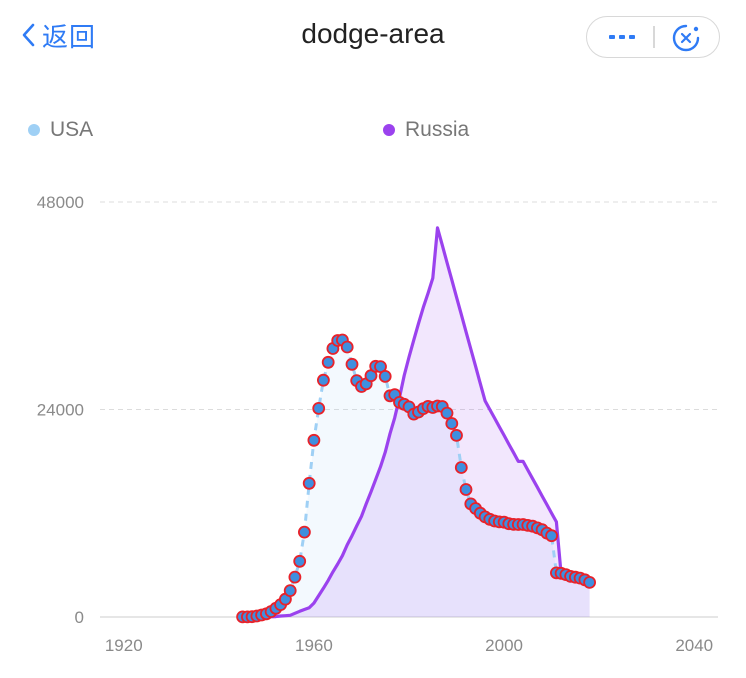 The height and width of the screenshot is (678, 746). I want to click on page-title: dodge-area, so click(373, 33).